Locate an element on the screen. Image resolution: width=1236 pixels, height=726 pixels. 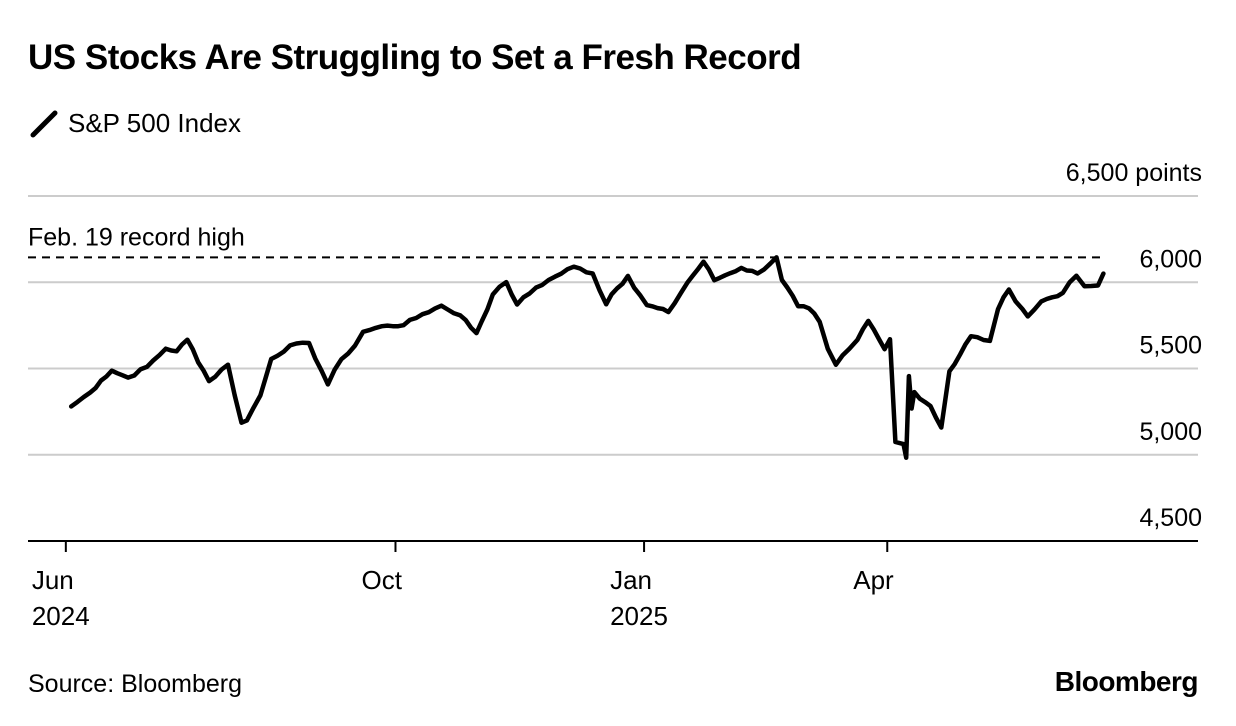
y-tick-label: 6,500 points is located at coordinates (1134, 173).